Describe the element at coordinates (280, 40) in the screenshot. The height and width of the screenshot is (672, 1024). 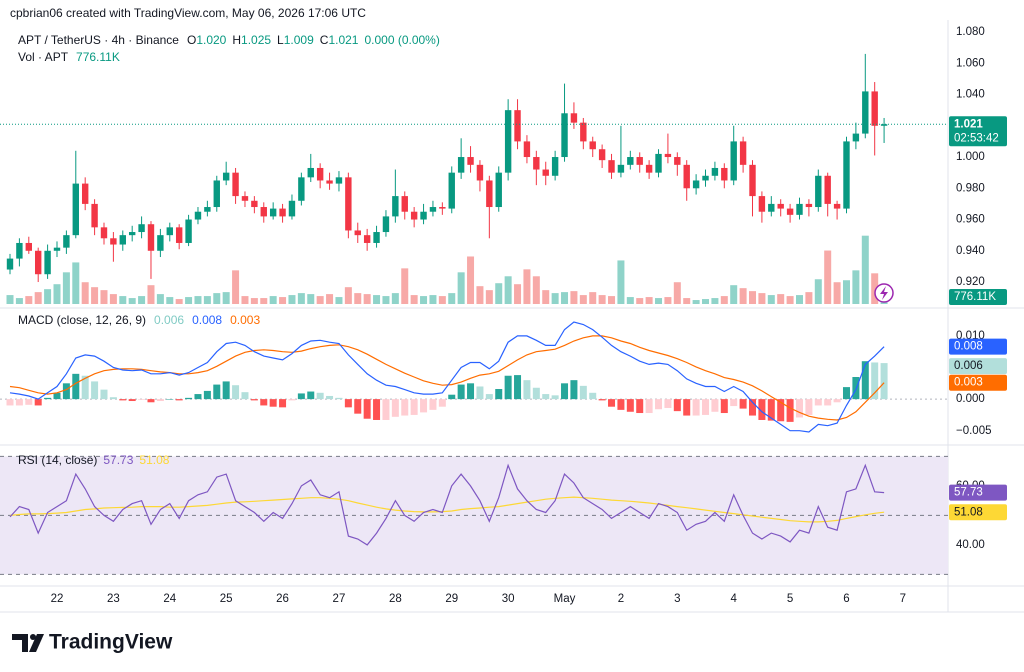
I see `ohlc-label: L` at that location.